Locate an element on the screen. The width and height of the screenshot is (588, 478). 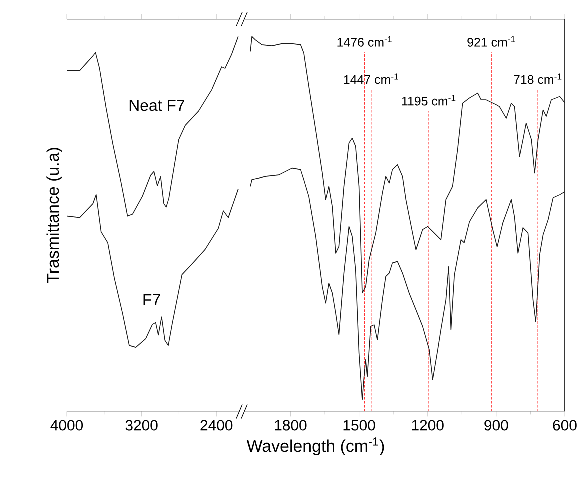
x-tick-label: 2400 is located at coordinates (216, 425).